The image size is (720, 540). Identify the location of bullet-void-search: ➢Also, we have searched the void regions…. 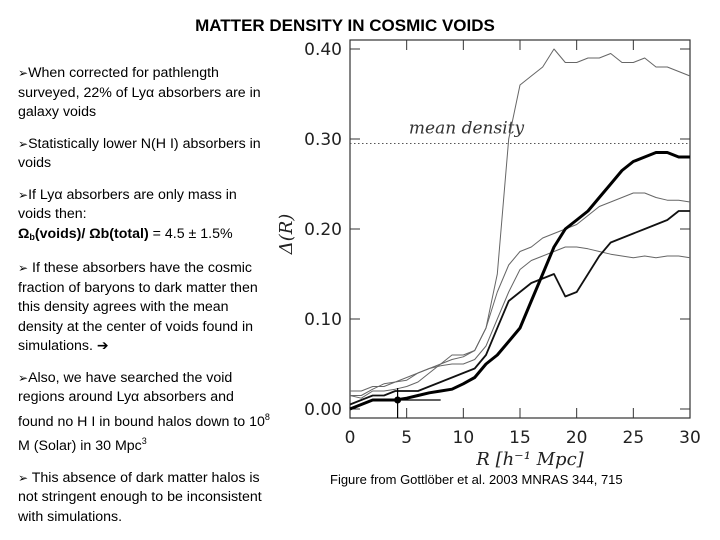
(144, 412).